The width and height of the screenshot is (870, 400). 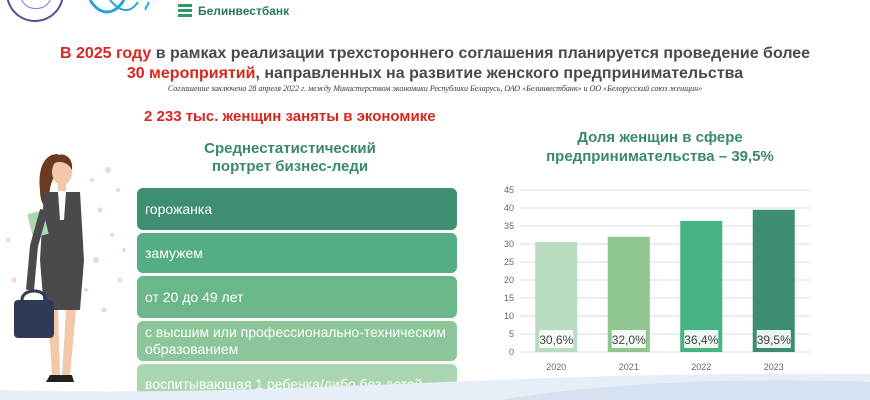 What do you see at coordinates (509, 208) in the screenshot?
I see `y-tick-label: 40` at bounding box center [509, 208].